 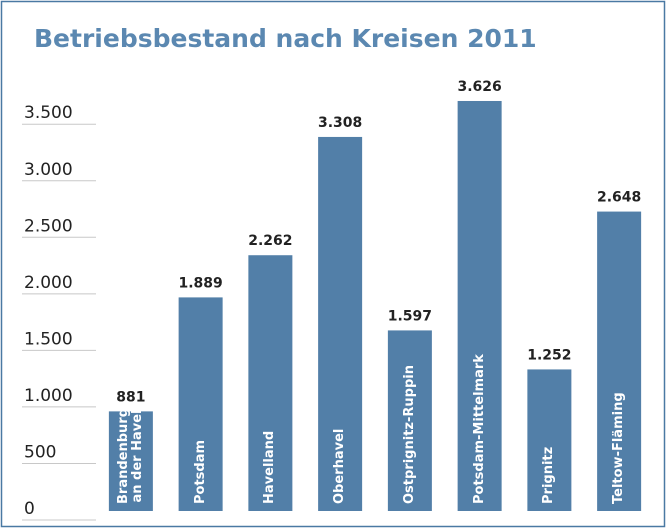 I want to click on y-tick-label: 1.500, so click(x=48, y=339).